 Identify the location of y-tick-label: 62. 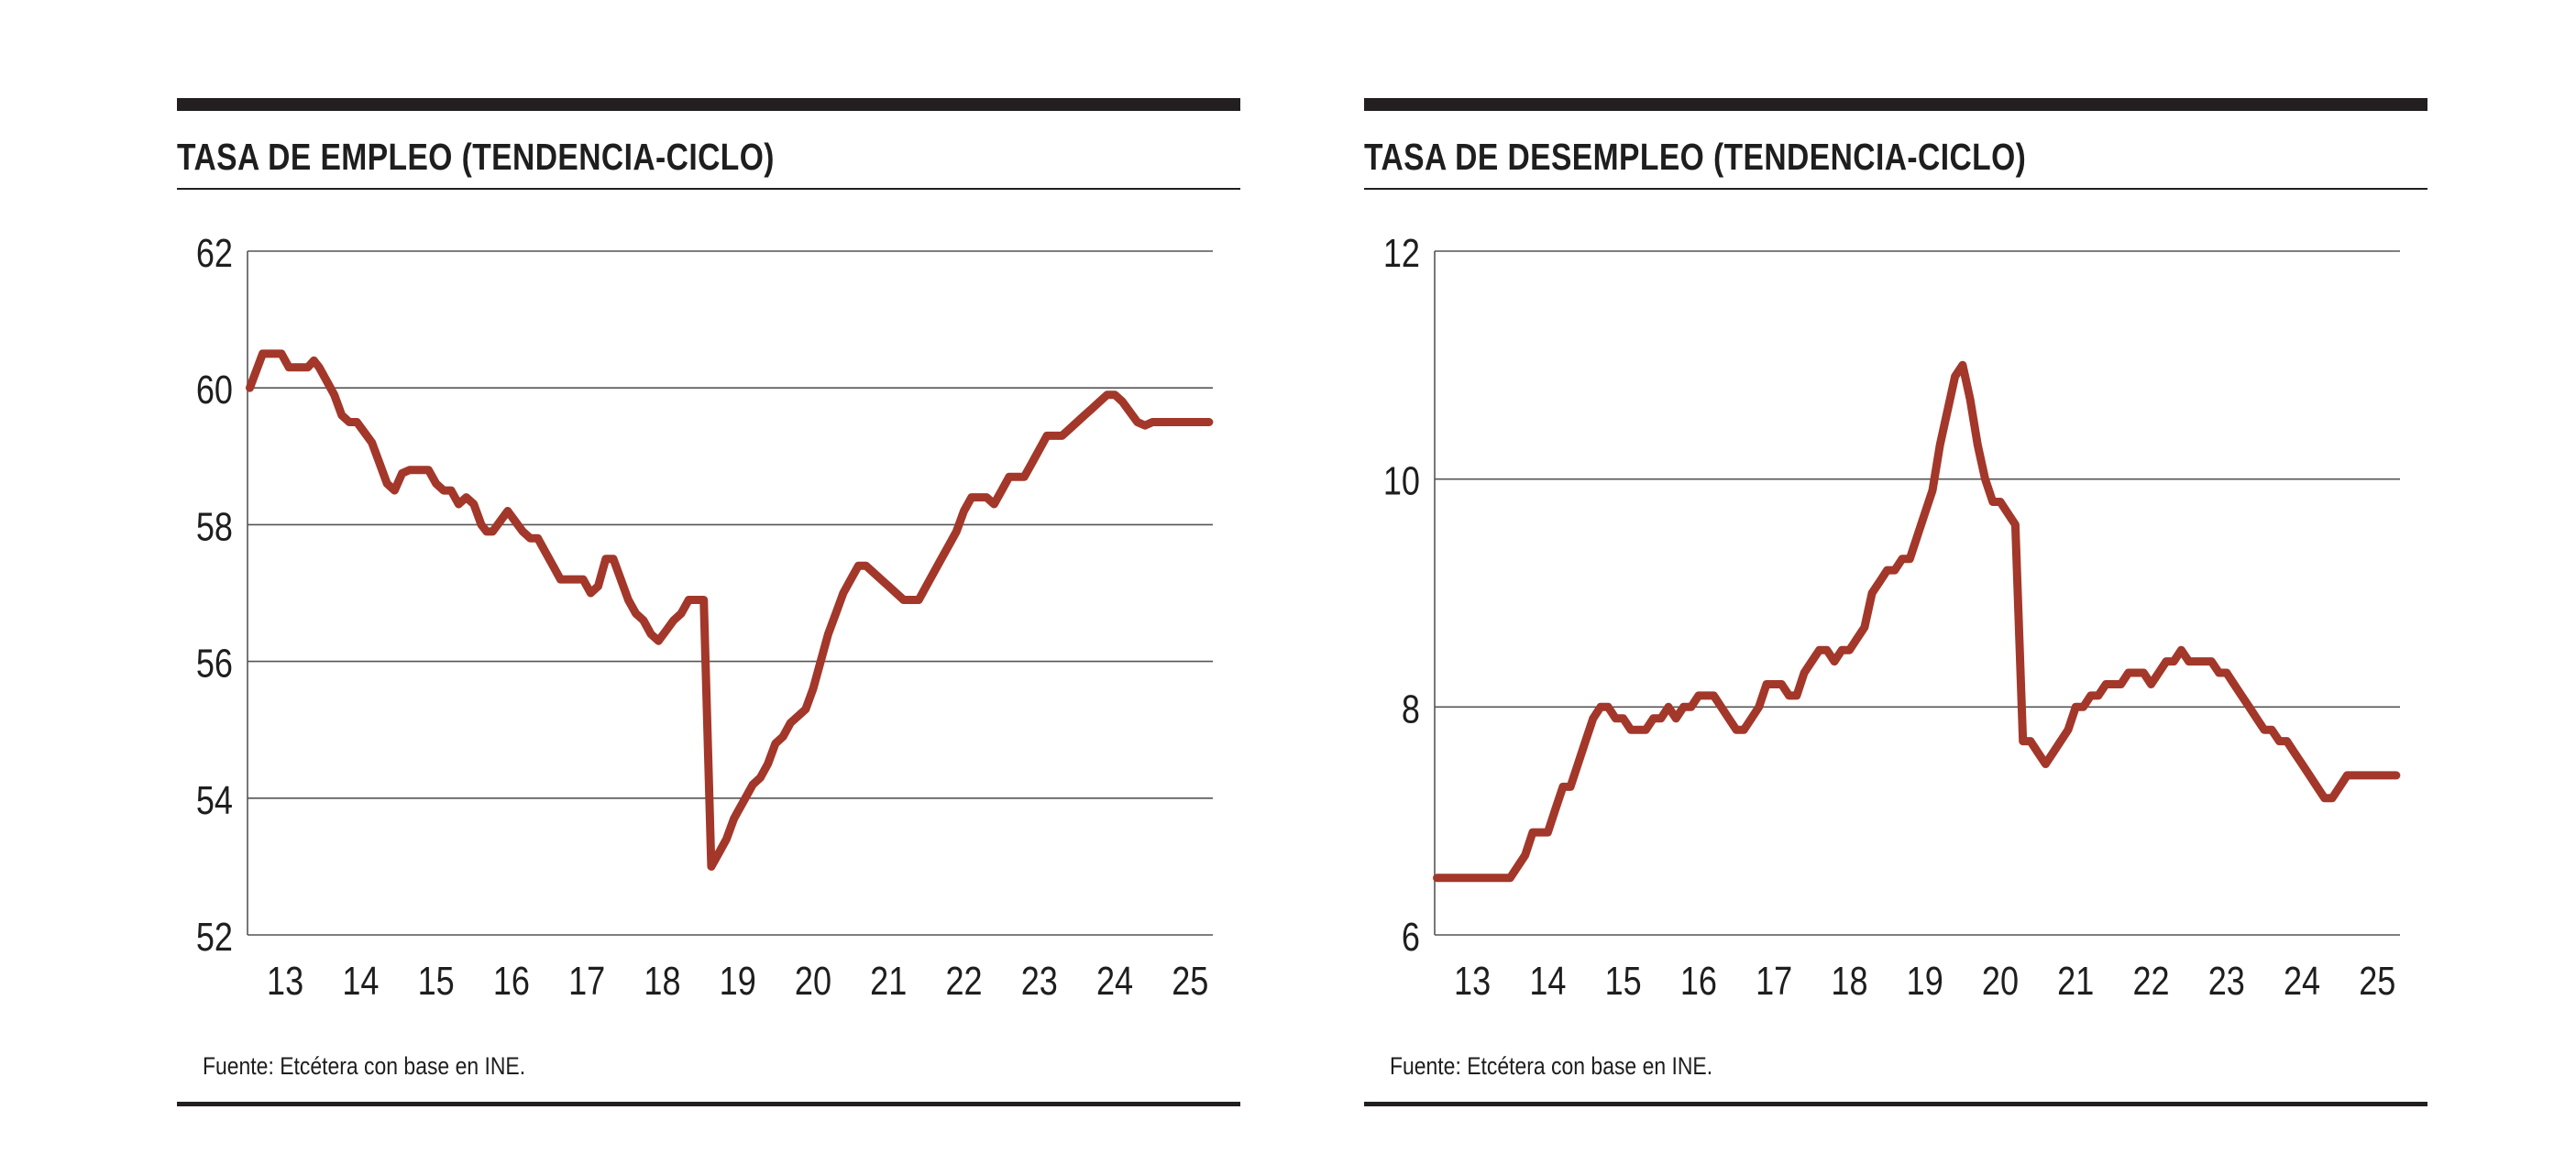
(215, 253).